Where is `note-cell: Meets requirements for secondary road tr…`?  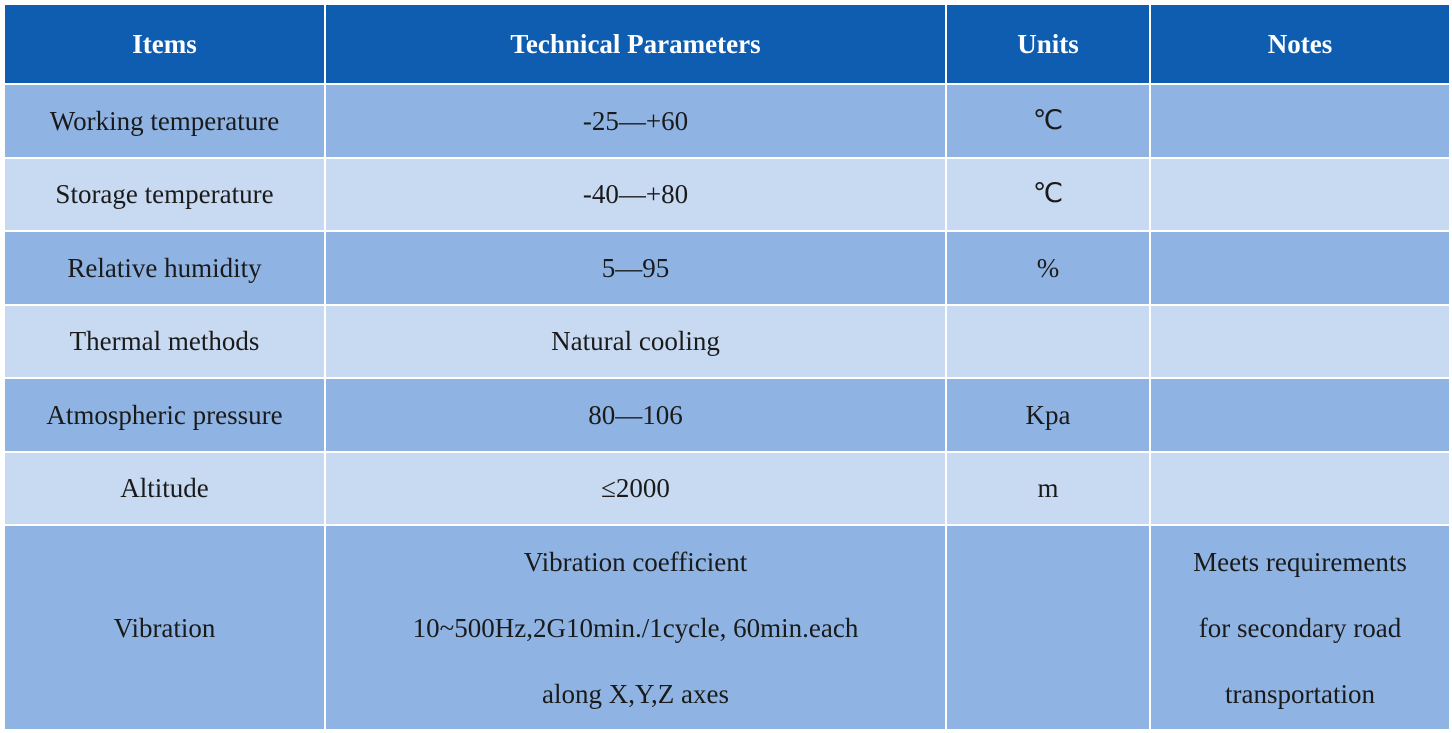 note-cell: Meets requirements for secondary road tr… is located at coordinates (1300, 627).